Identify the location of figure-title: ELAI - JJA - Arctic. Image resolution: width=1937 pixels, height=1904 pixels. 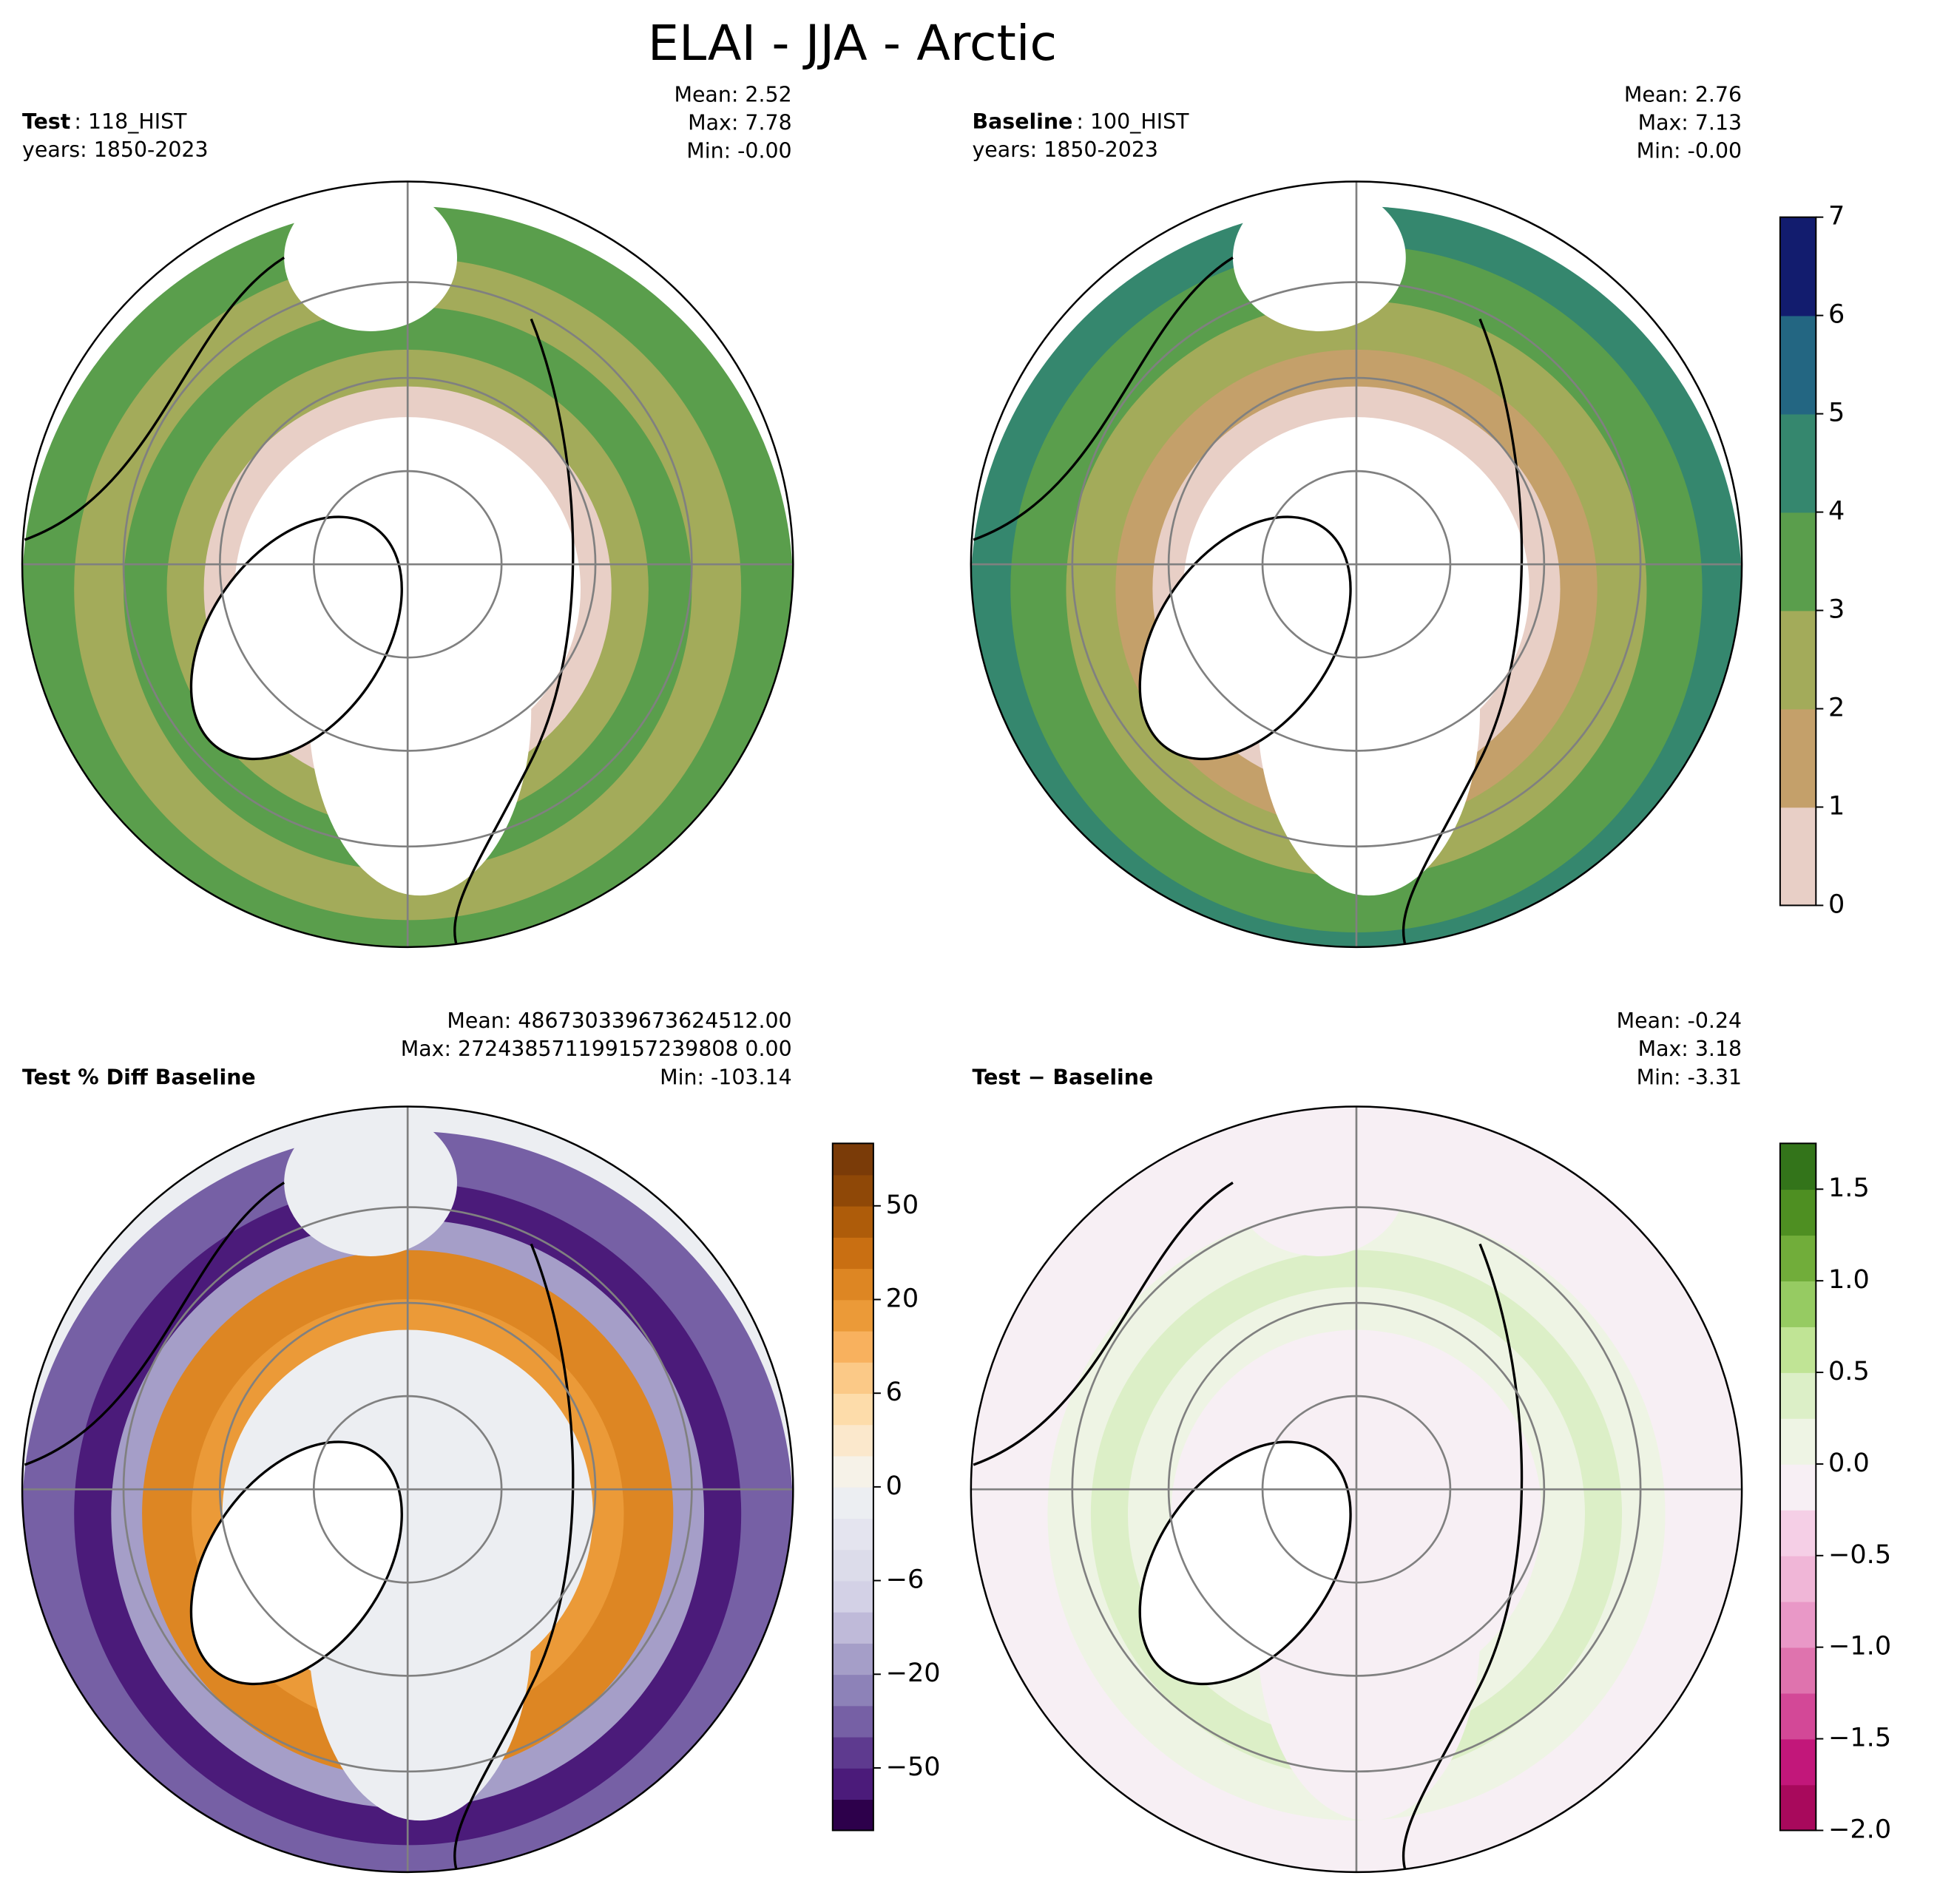
(852, 43).